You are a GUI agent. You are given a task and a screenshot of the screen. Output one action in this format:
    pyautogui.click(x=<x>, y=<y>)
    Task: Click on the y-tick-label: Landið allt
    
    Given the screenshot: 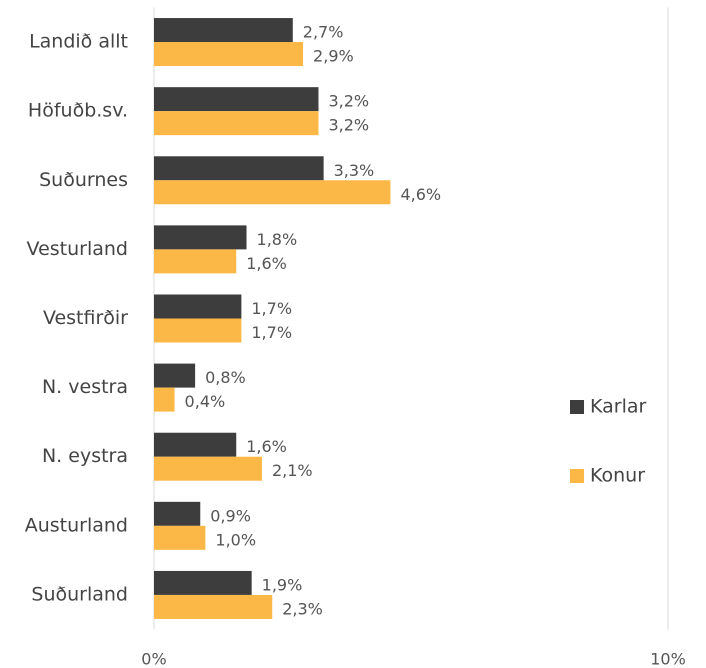 What is the action you would take?
    pyautogui.click(x=78, y=42)
    